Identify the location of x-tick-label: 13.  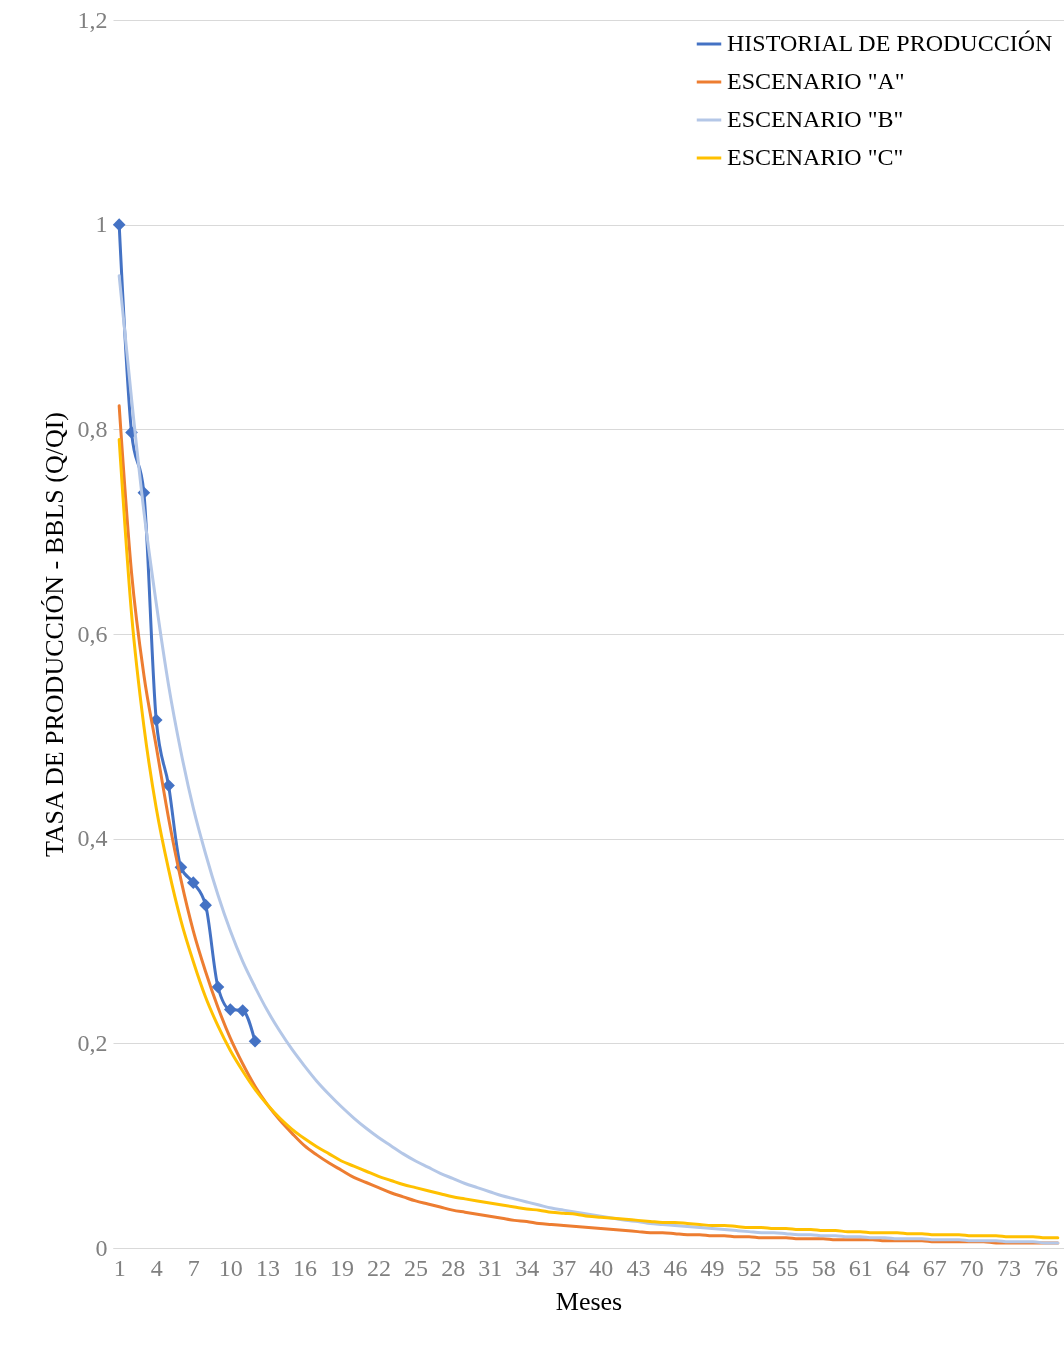
(267, 1267).